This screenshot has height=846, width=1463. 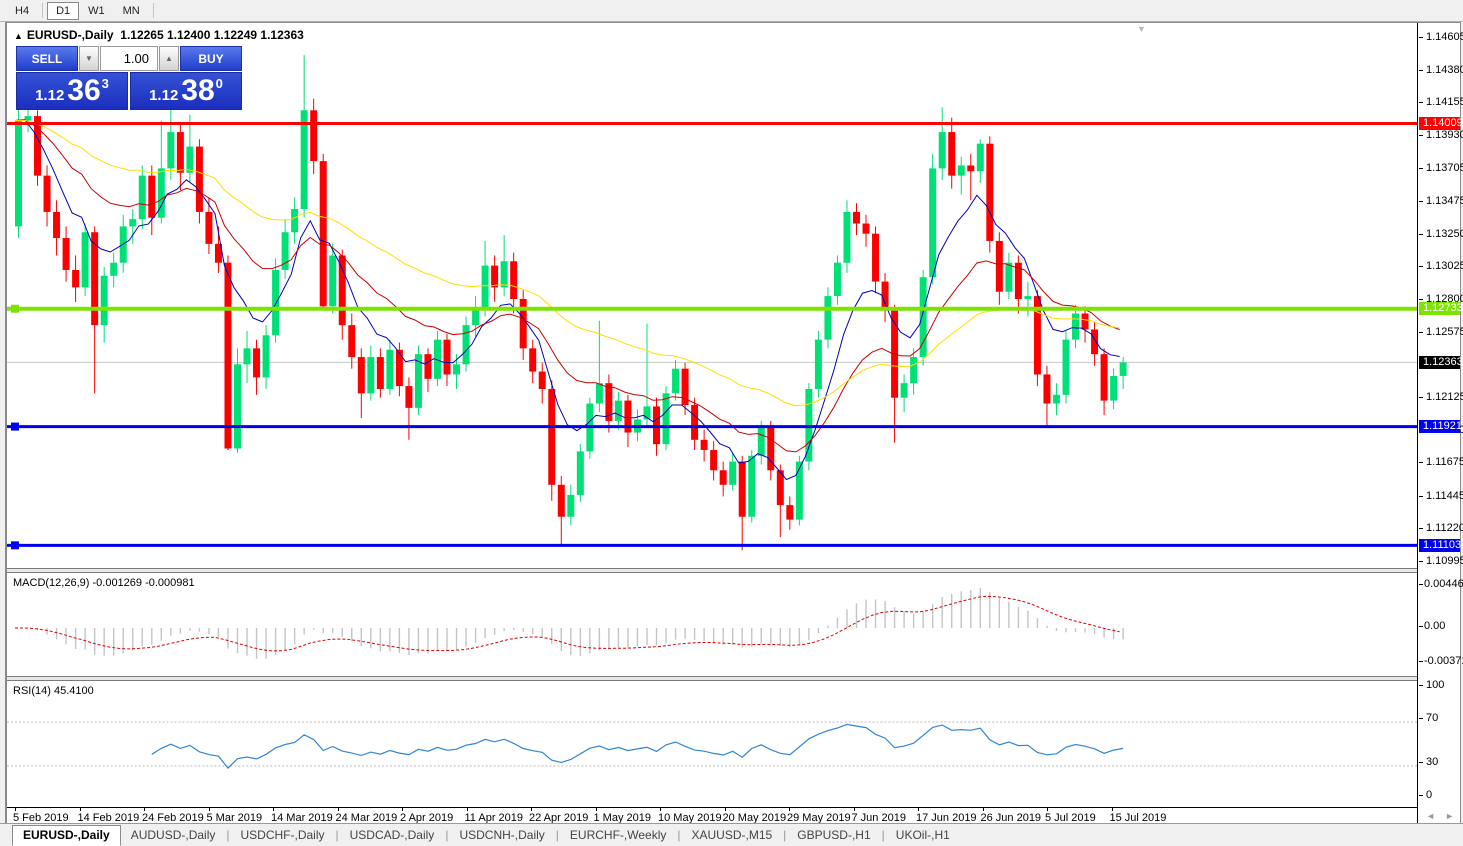 What do you see at coordinates (1441, 397) in the screenshot?
I see `price-tick-label: 1.12125` at bounding box center [1441, 397].